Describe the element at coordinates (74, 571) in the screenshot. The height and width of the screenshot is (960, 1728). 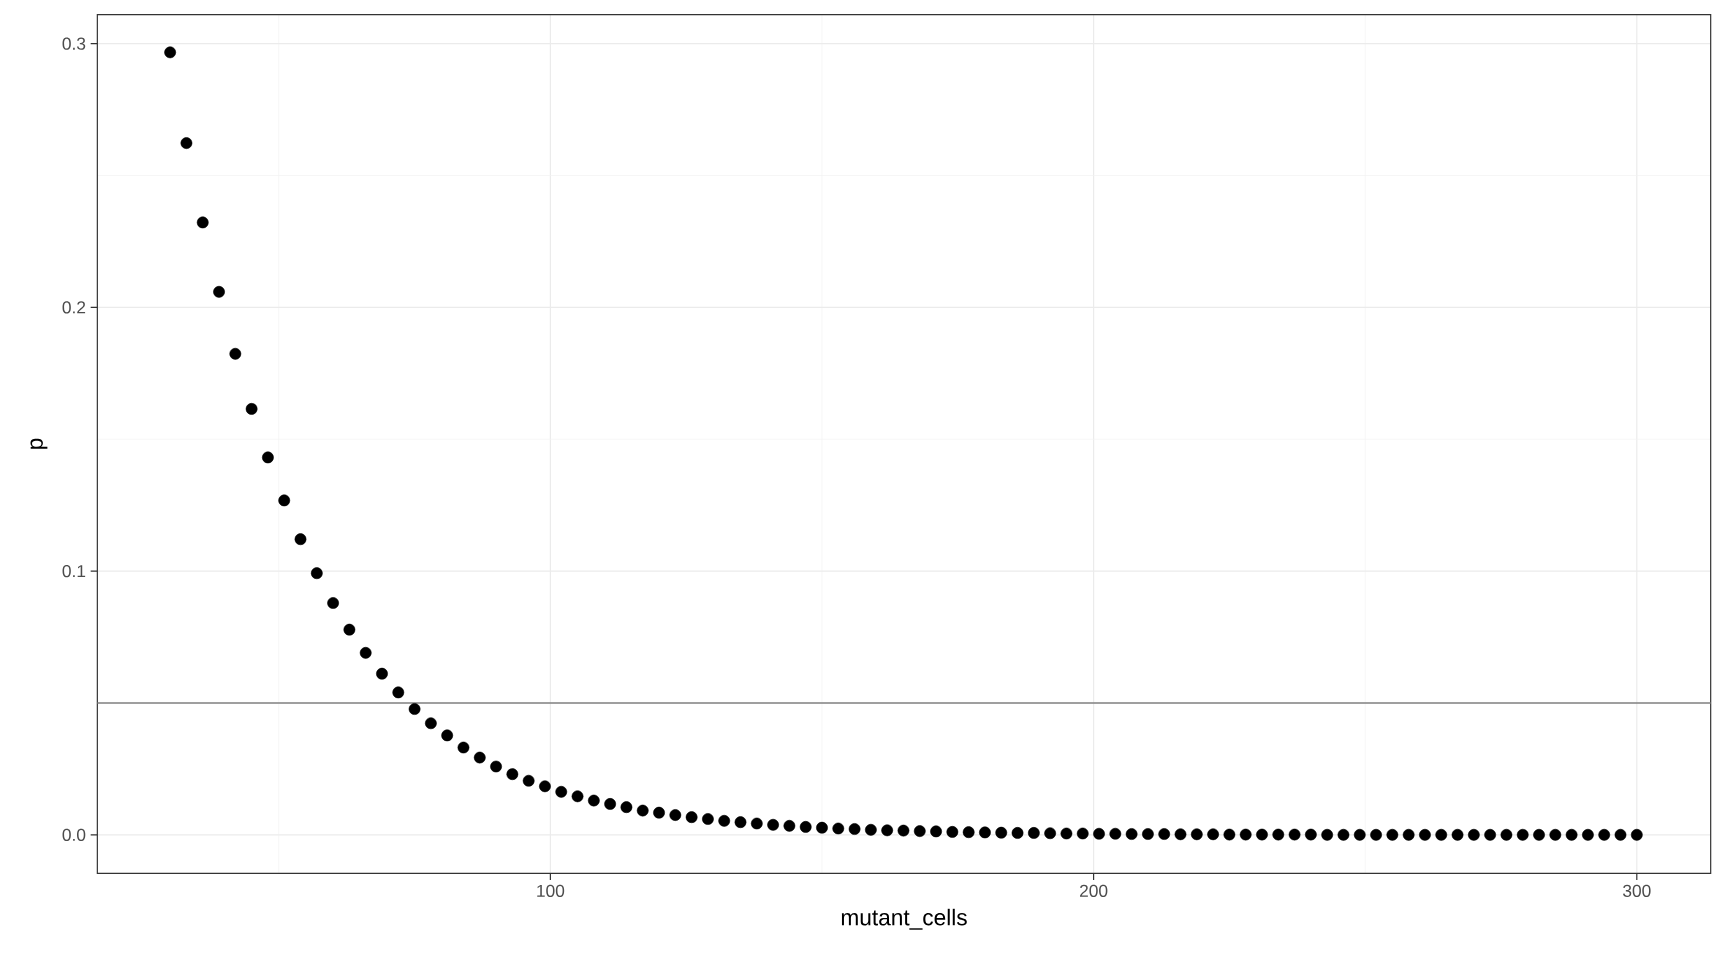
I see `y-tick-label: 0.1` at that location.